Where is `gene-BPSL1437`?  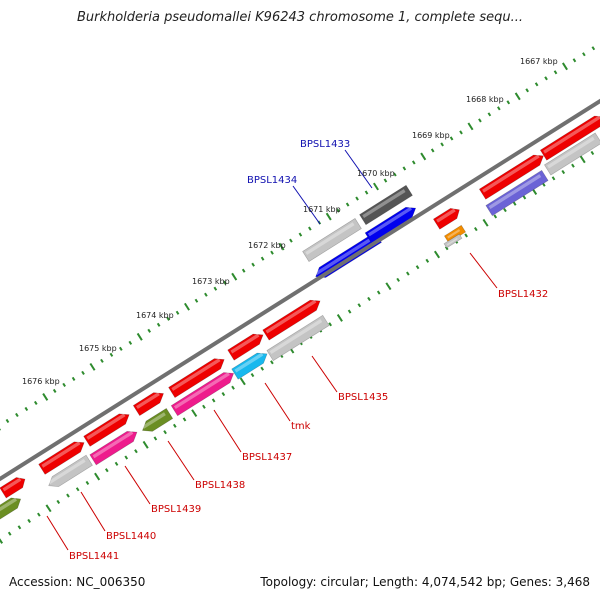
gene-BPSL1437 is located at coordinates (202, 394).